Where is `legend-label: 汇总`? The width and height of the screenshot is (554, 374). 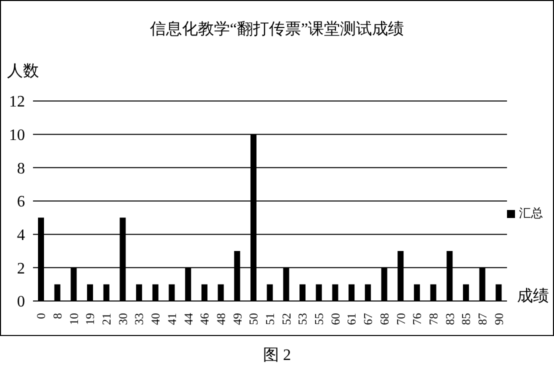
legend-label: 汇总 is located at coordinates (531, 213).